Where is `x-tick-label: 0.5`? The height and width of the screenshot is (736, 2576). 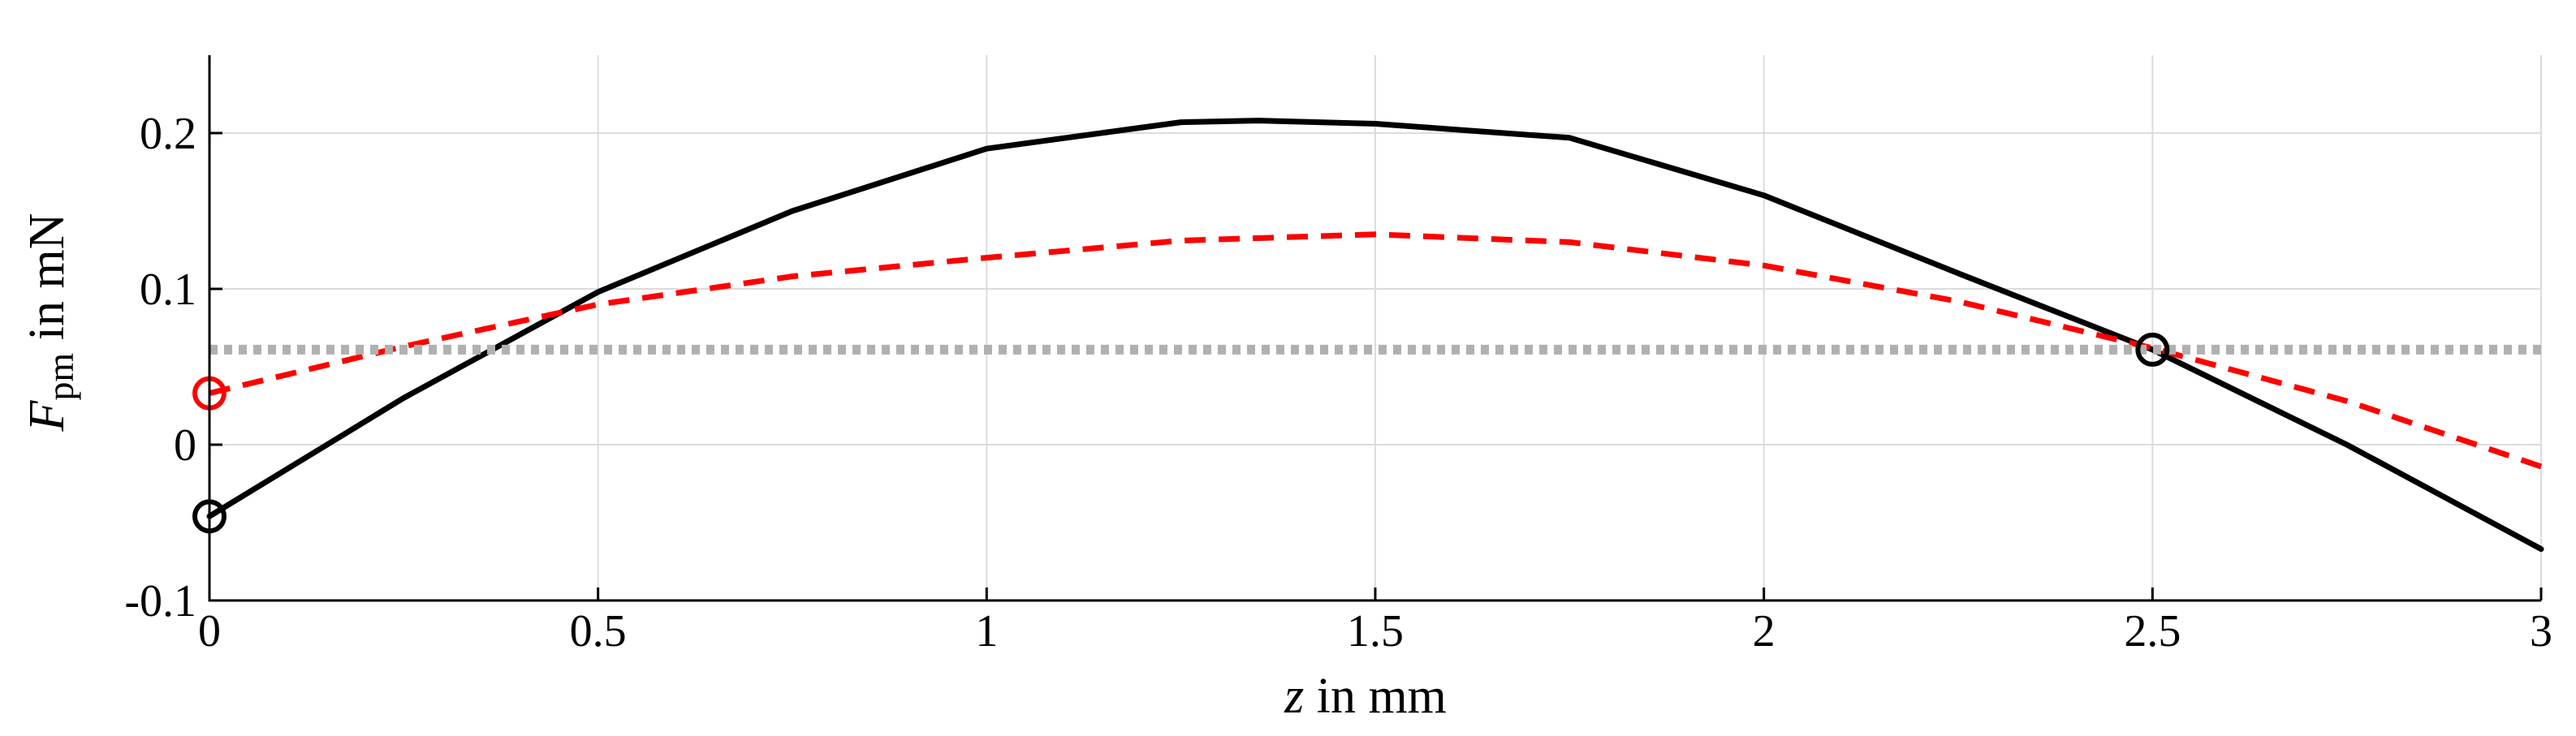
x-tick-label: 0.5 is located at coordinates (598, 631).